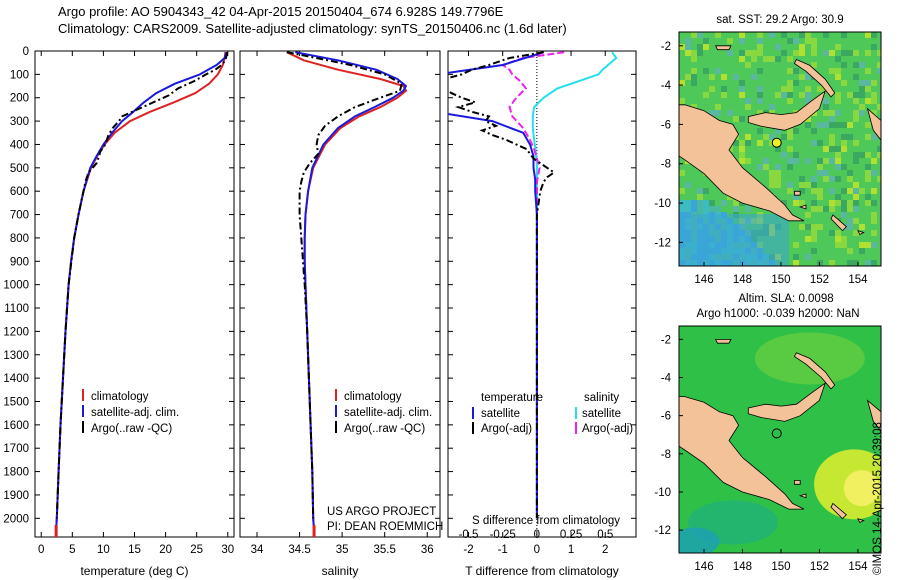 This screenshot has width=900, height=580. I want to click on y-tick-label: 1100, so click(16, 309).